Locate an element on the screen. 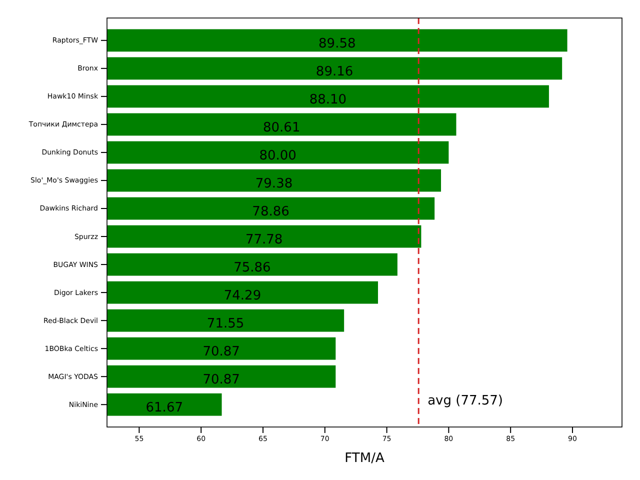 This screenshot has width=640, height=480. data-label: 88.10 is located at coordinates (328, 100).